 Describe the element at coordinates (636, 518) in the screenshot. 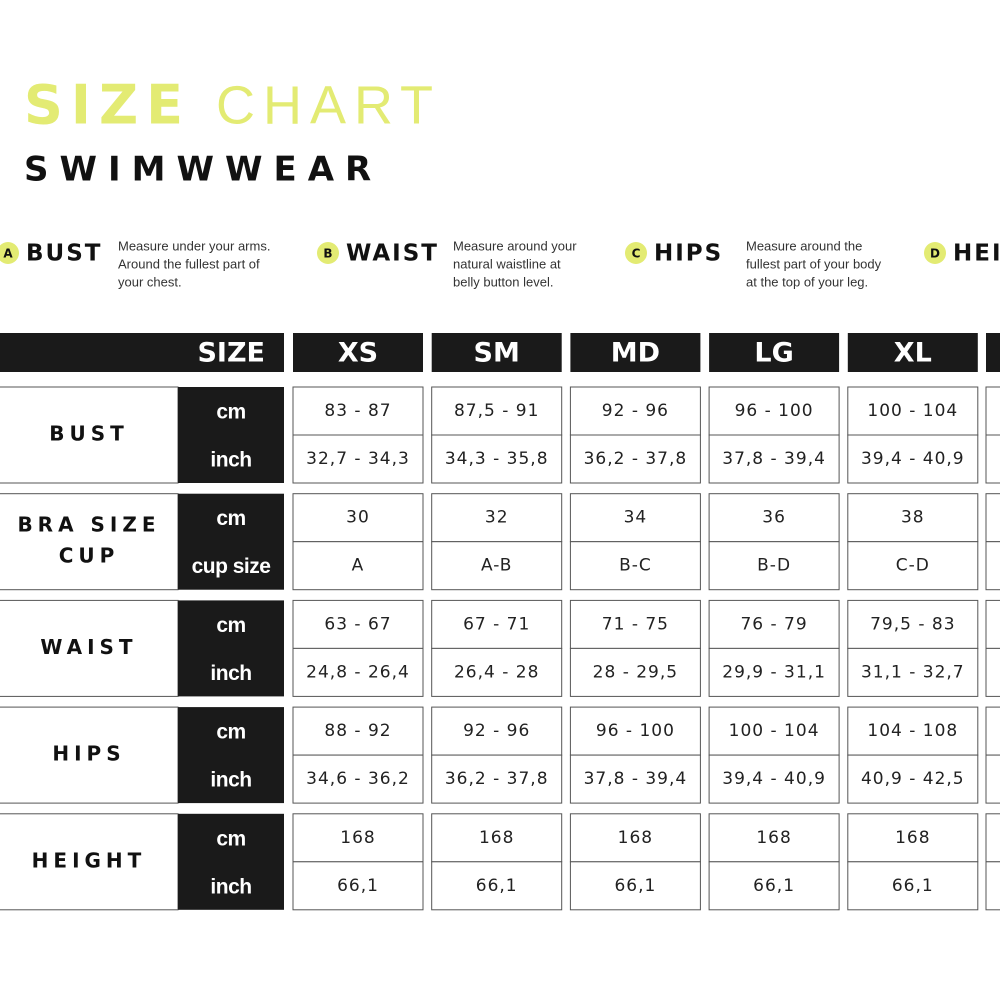

I see `value: 34` at that location.